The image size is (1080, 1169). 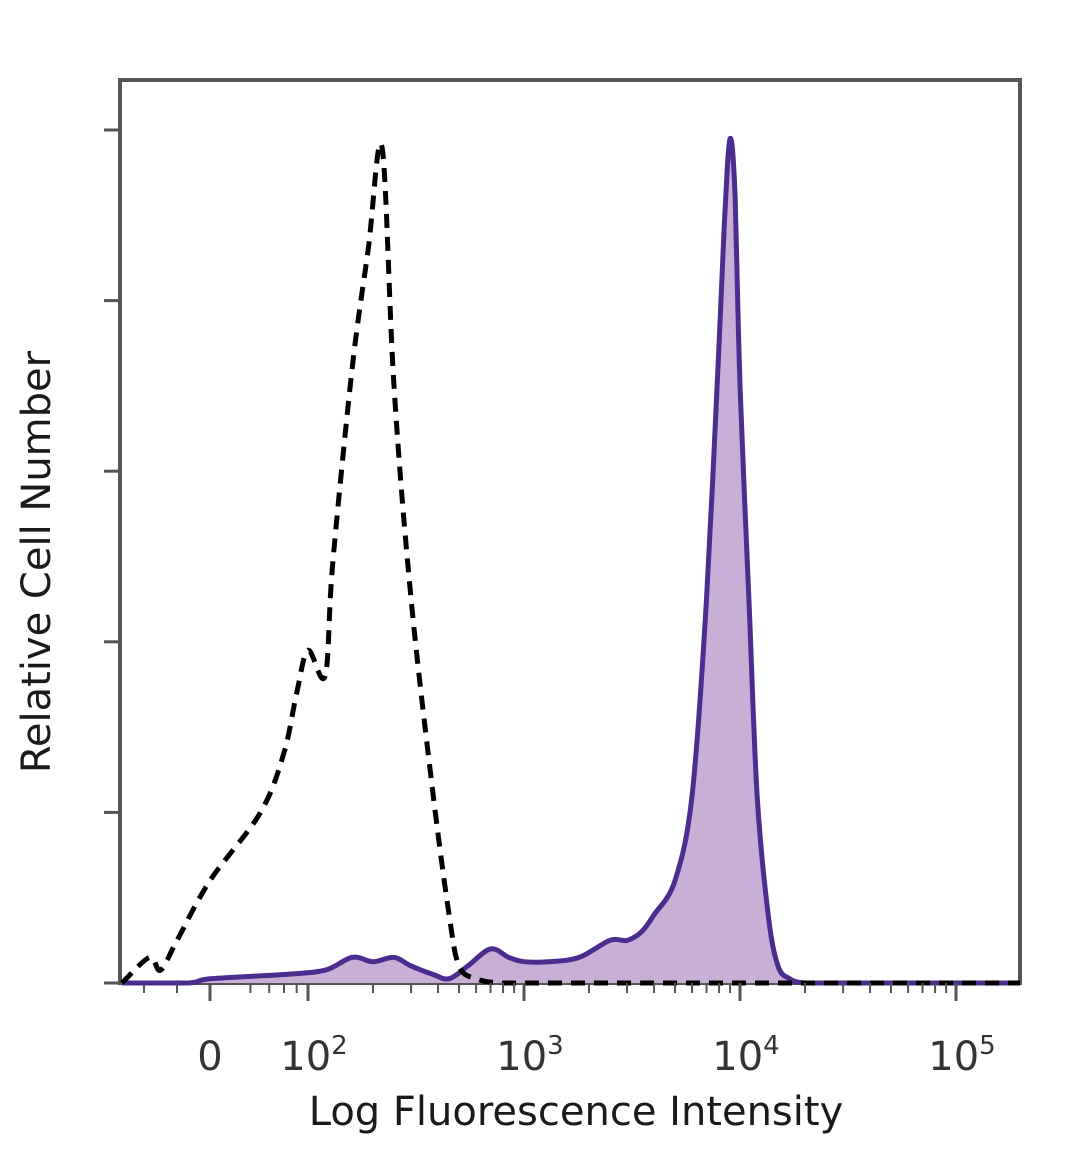 I want to click on x-axis-title: Log Fluorescence Intensity, so click(x=576, y=1112).